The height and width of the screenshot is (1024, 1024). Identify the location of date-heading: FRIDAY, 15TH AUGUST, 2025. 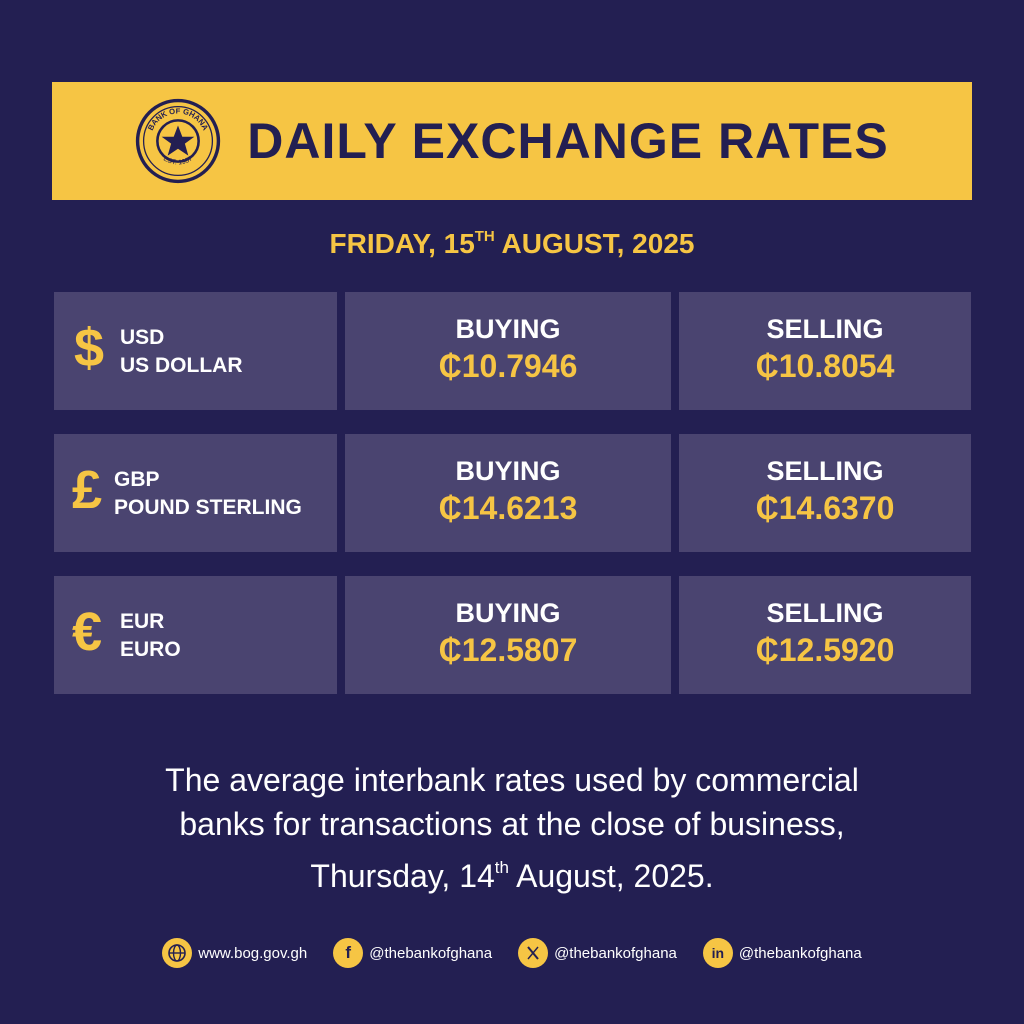
(512, 244).